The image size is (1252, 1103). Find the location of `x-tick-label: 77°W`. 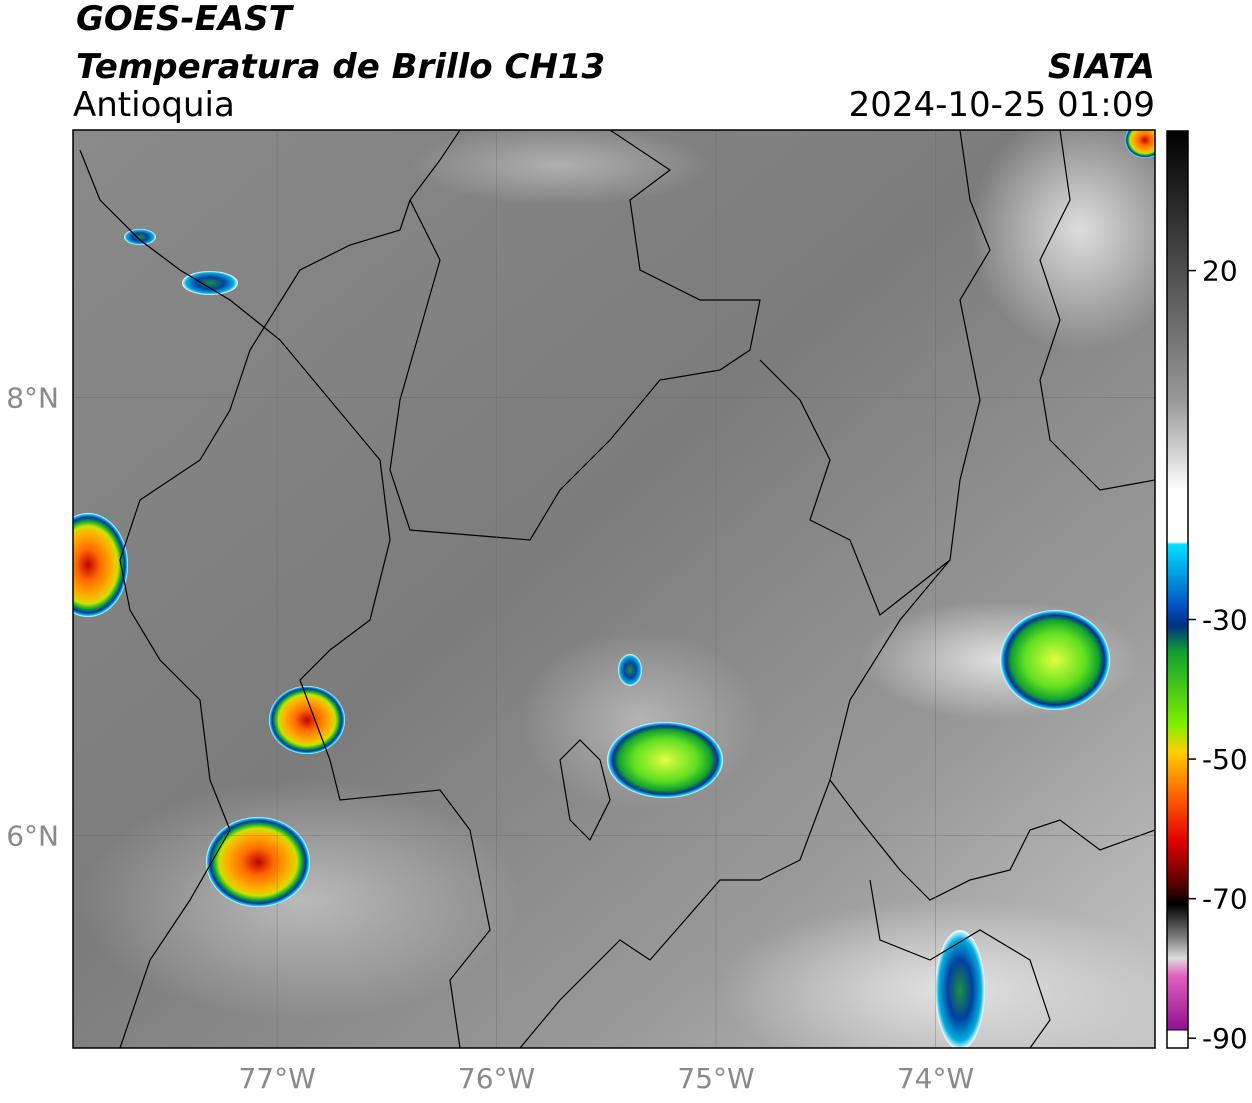

x-tick-label: 77°W is located at coordinates (276, 1078).